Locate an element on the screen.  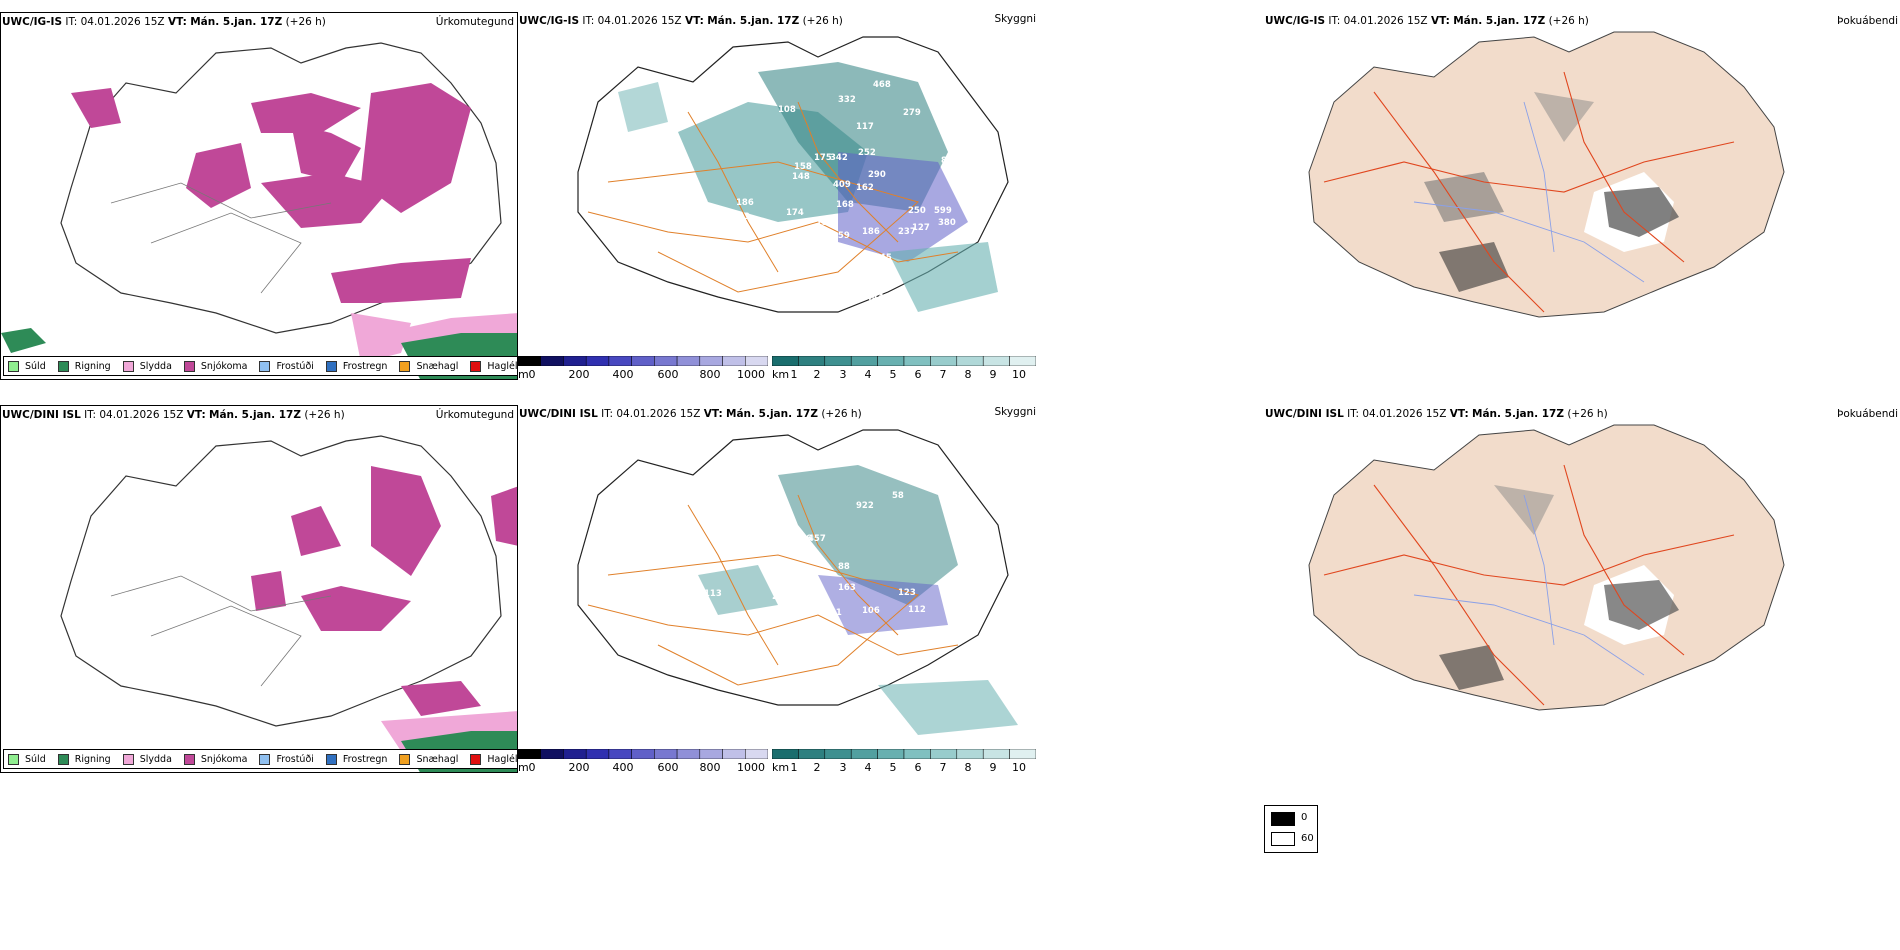
height-label: 259 is located at coordinates (841, 236).